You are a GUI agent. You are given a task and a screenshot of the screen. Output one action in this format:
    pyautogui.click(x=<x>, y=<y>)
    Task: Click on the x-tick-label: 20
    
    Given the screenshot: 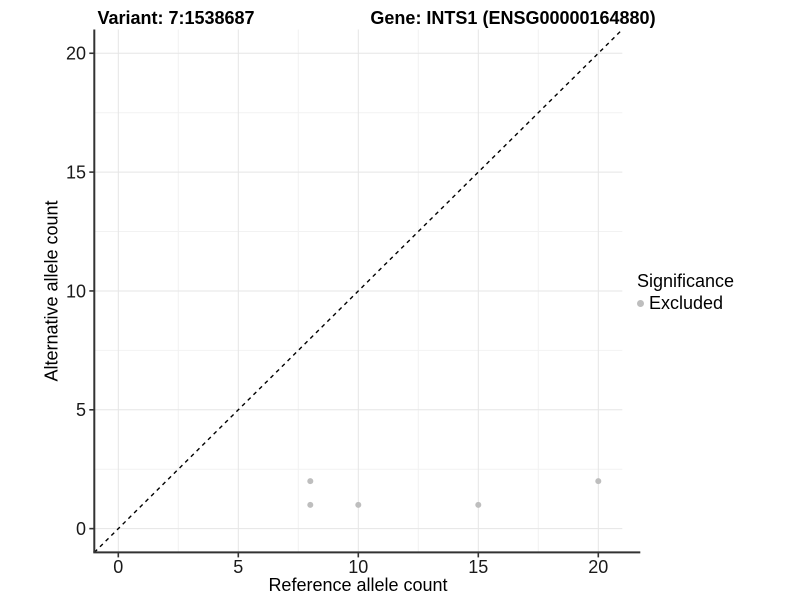 What is the action you would take?
    pyautogui.click(x=598, y=567)
    